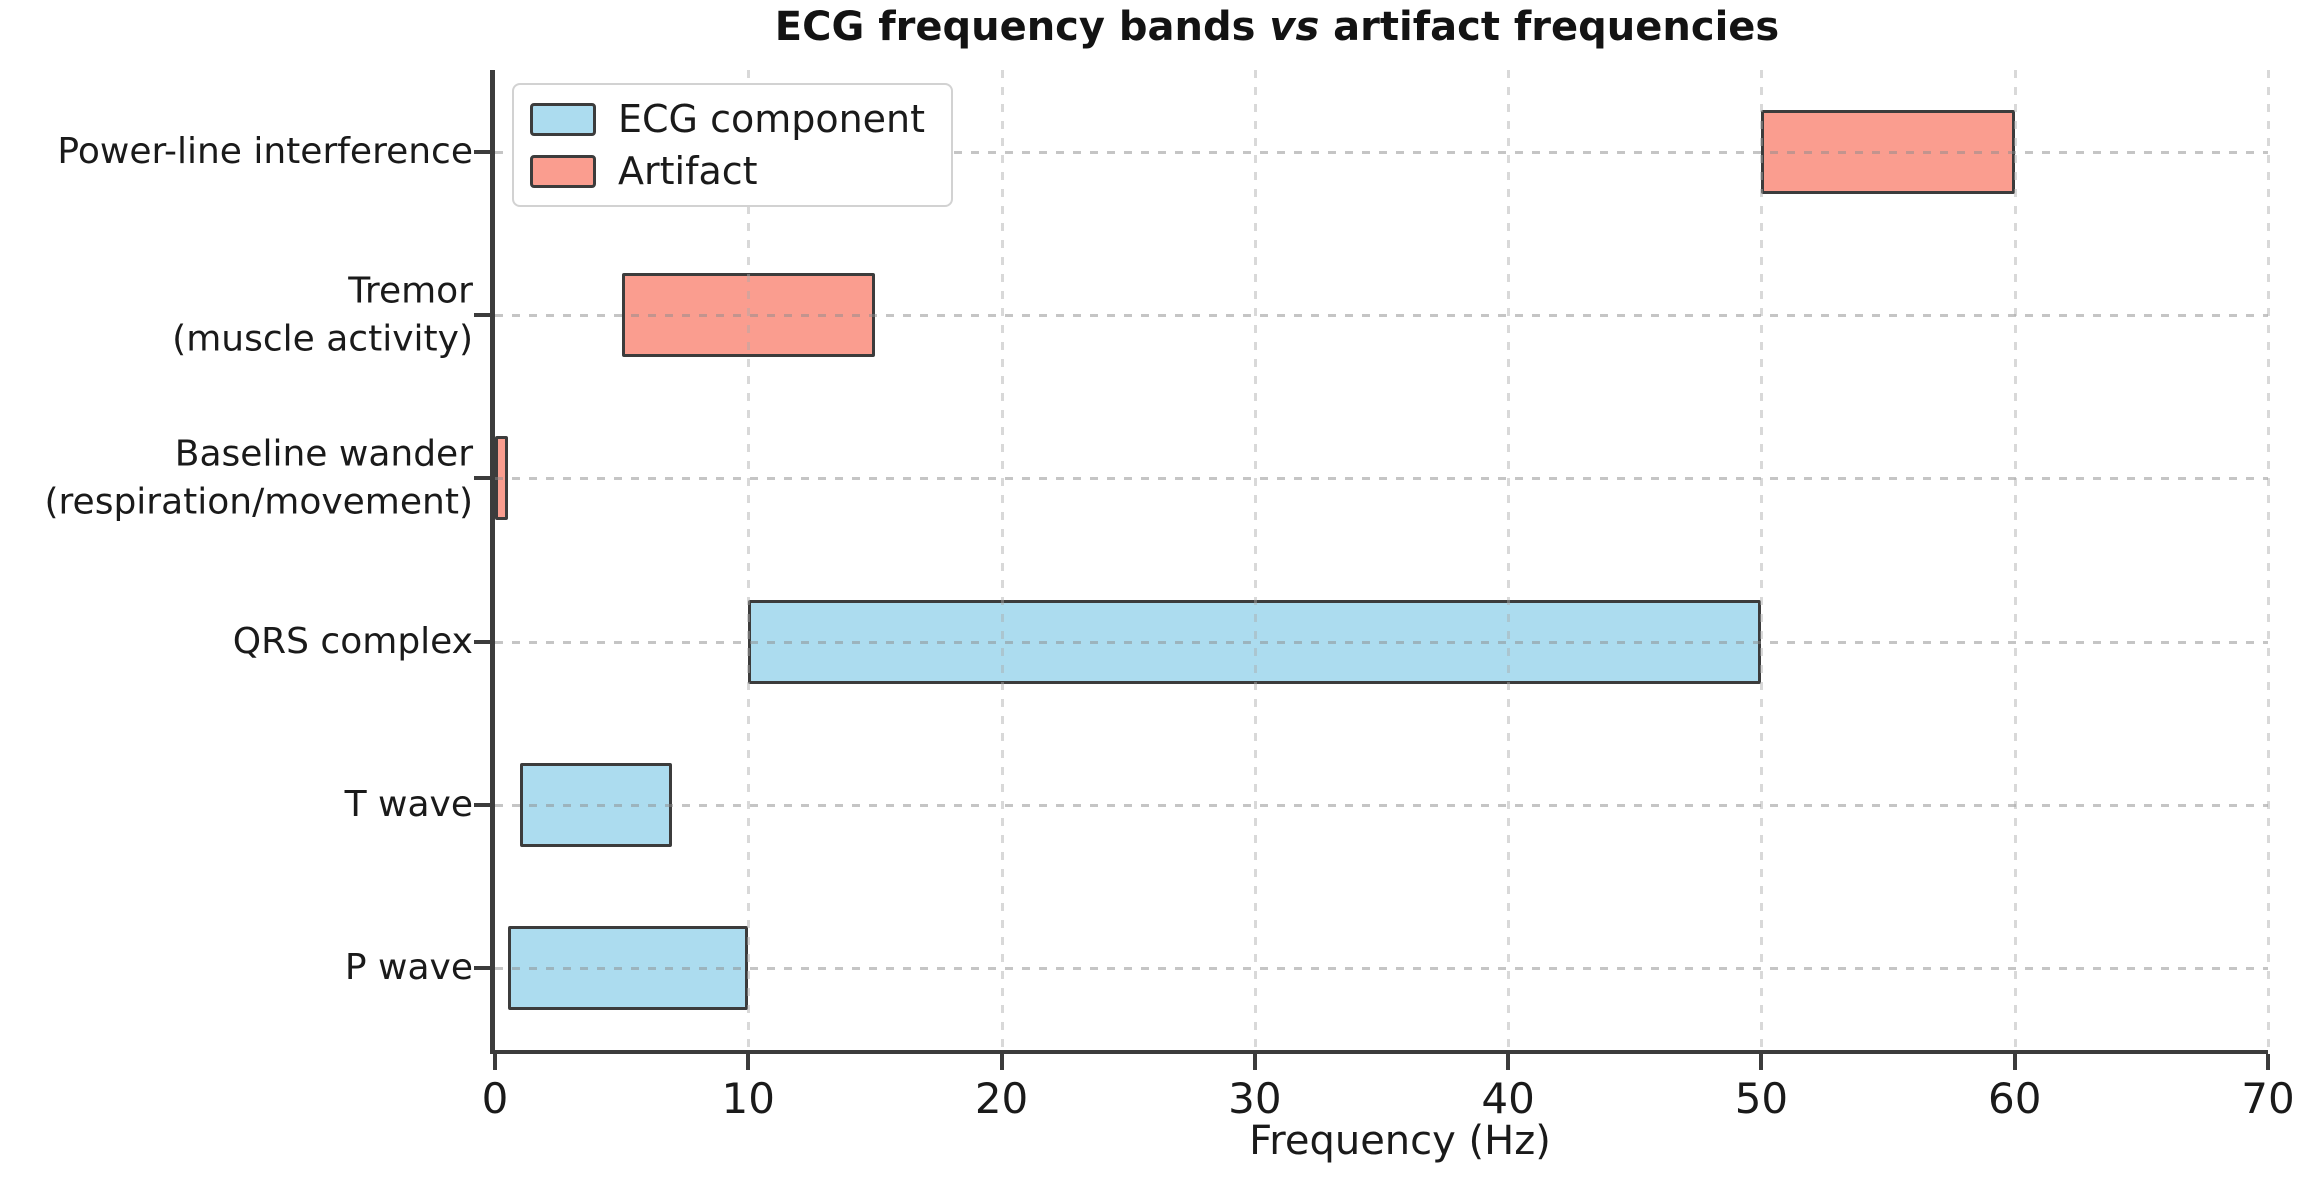 The height and width of the screenshot is (1180, 2321). I want to click on x-tick-label: 0, so click(495, 1098).